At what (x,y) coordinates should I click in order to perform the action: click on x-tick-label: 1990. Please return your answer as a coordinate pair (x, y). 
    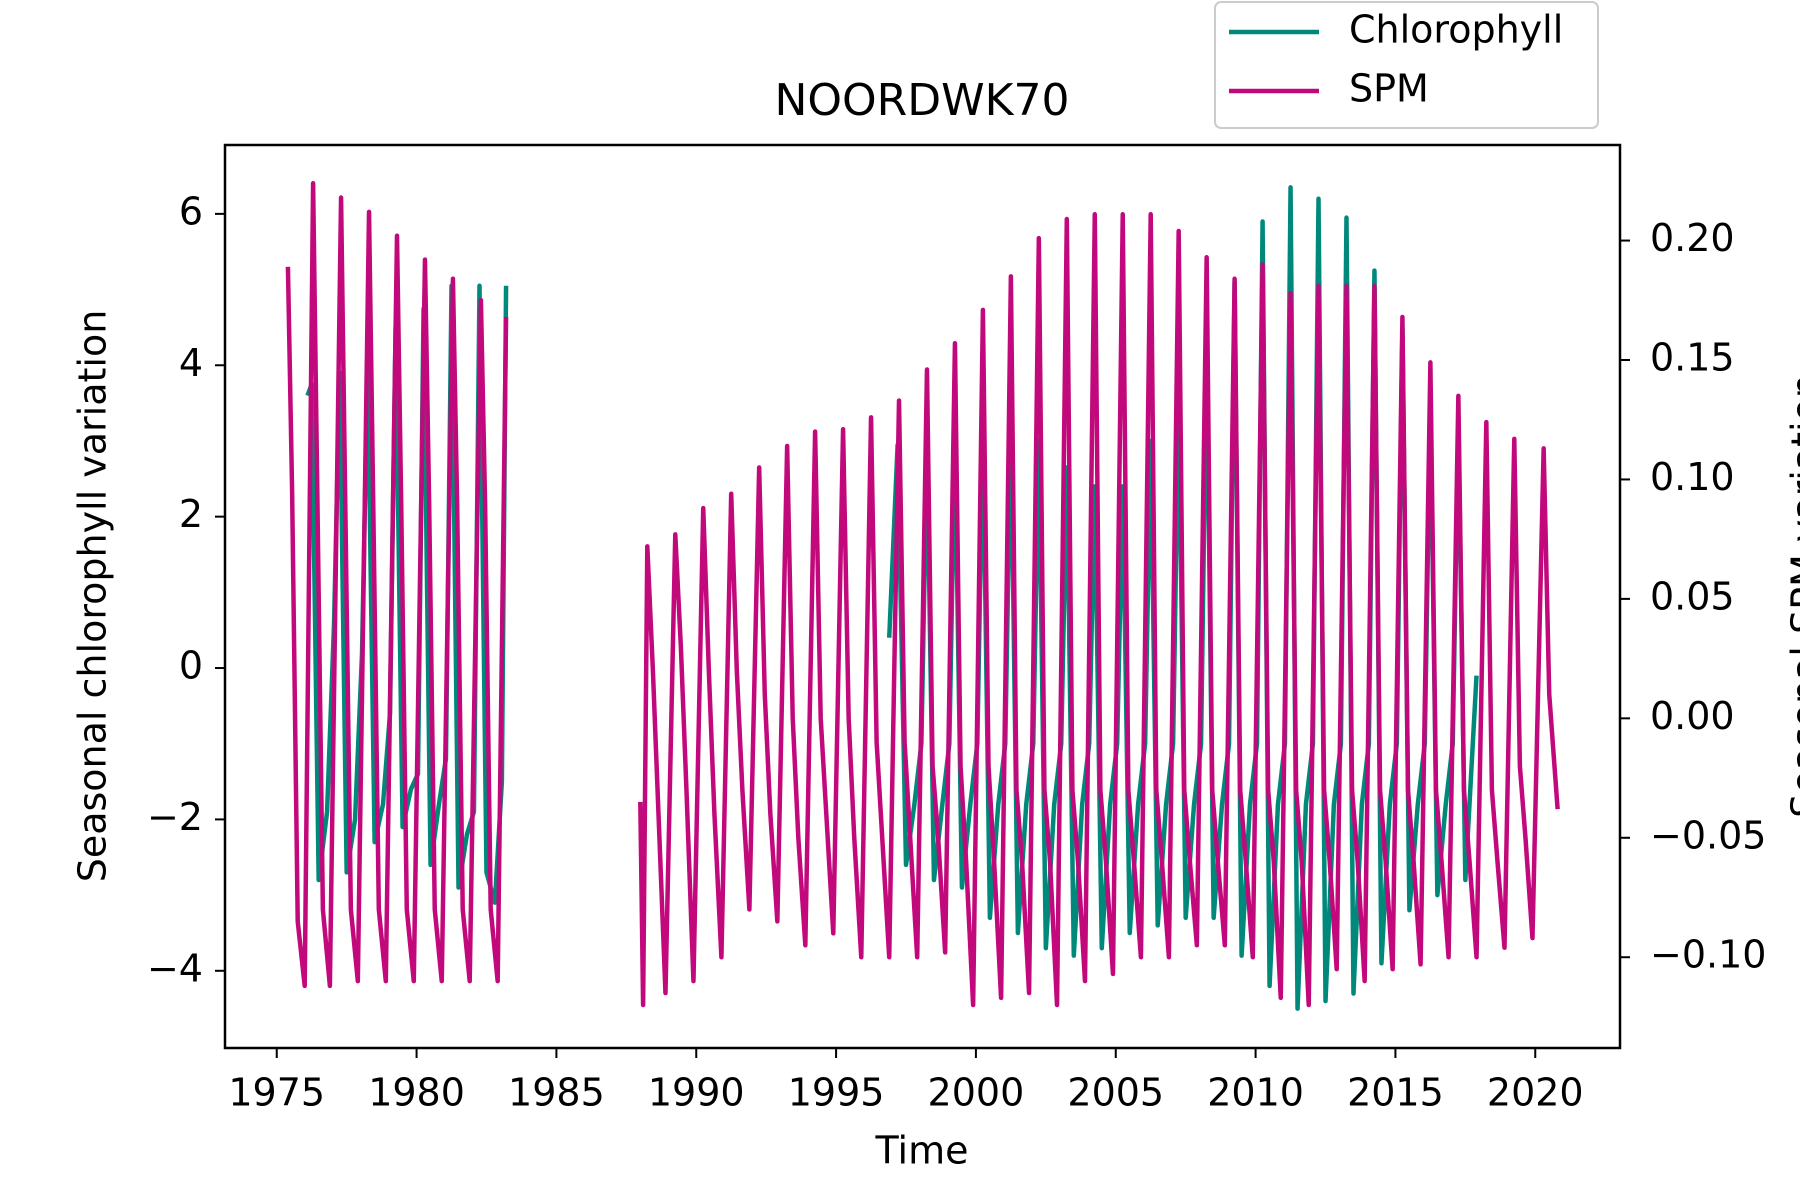
    Looking at the image, I should click on (696, 1093).